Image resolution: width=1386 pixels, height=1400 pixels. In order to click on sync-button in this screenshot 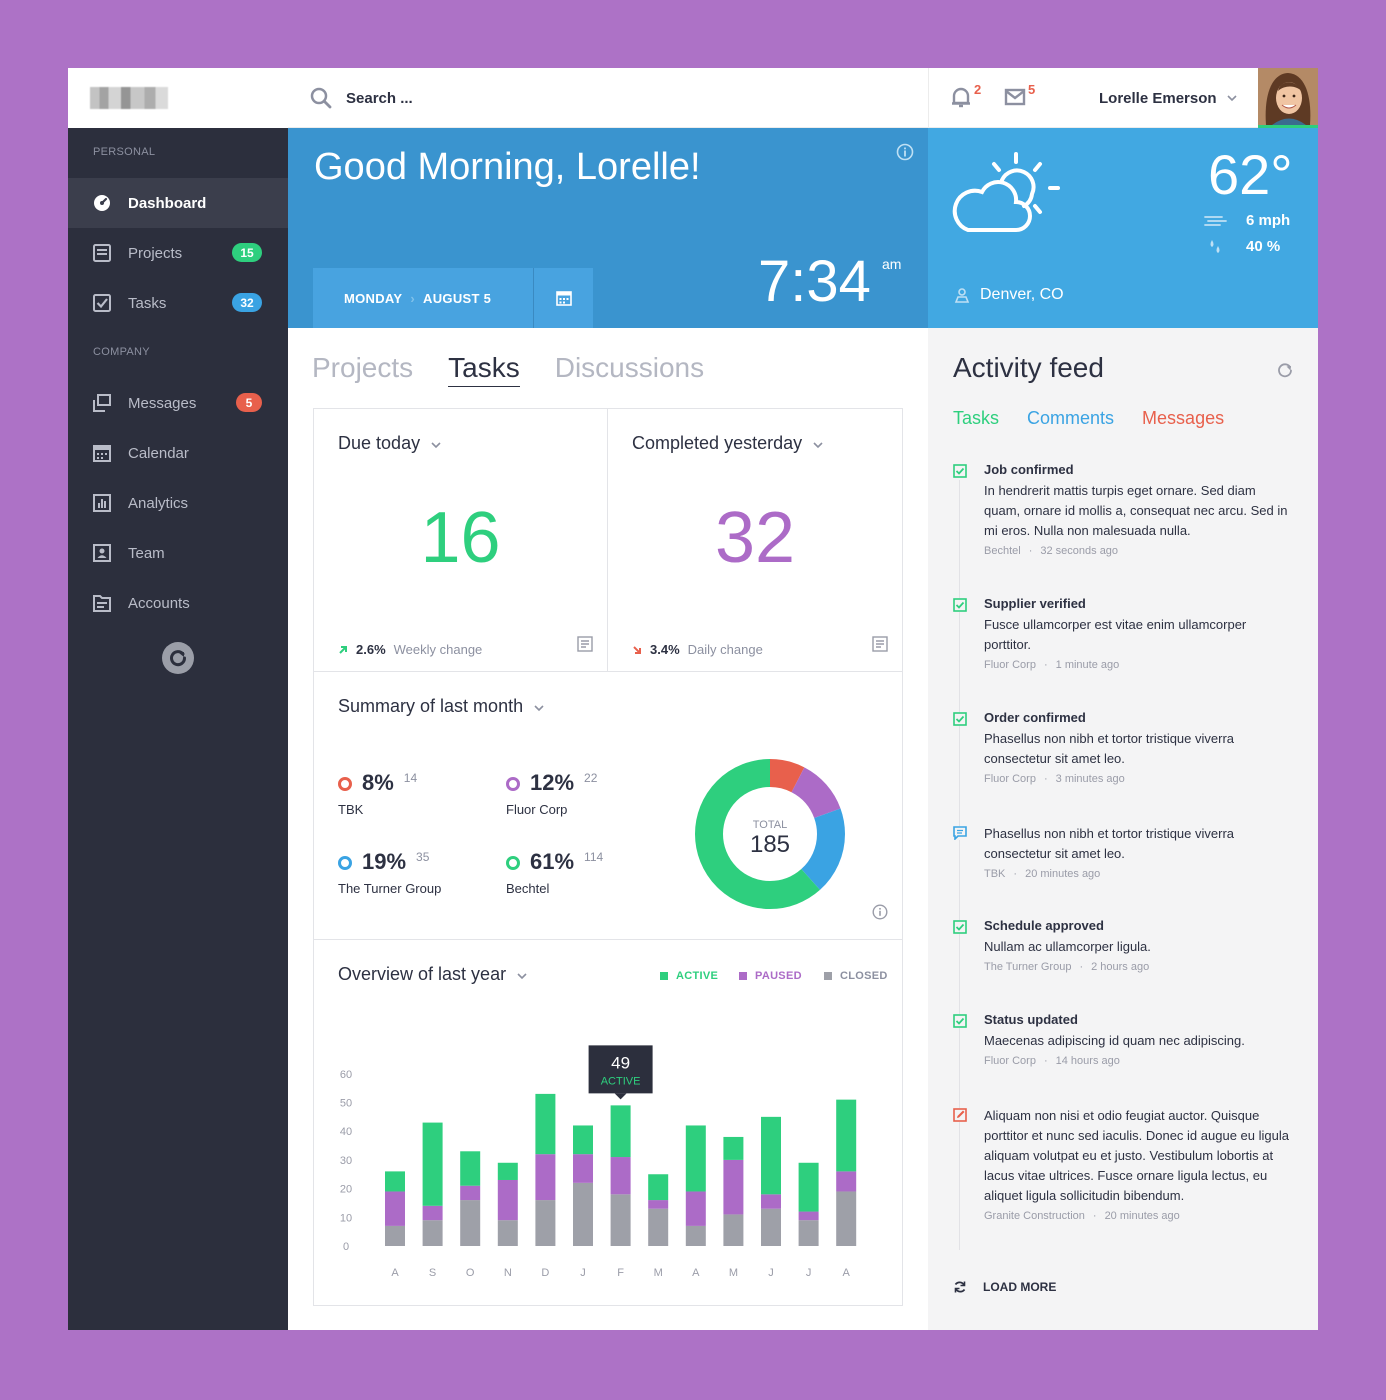, I will do `click(178, 658)`.